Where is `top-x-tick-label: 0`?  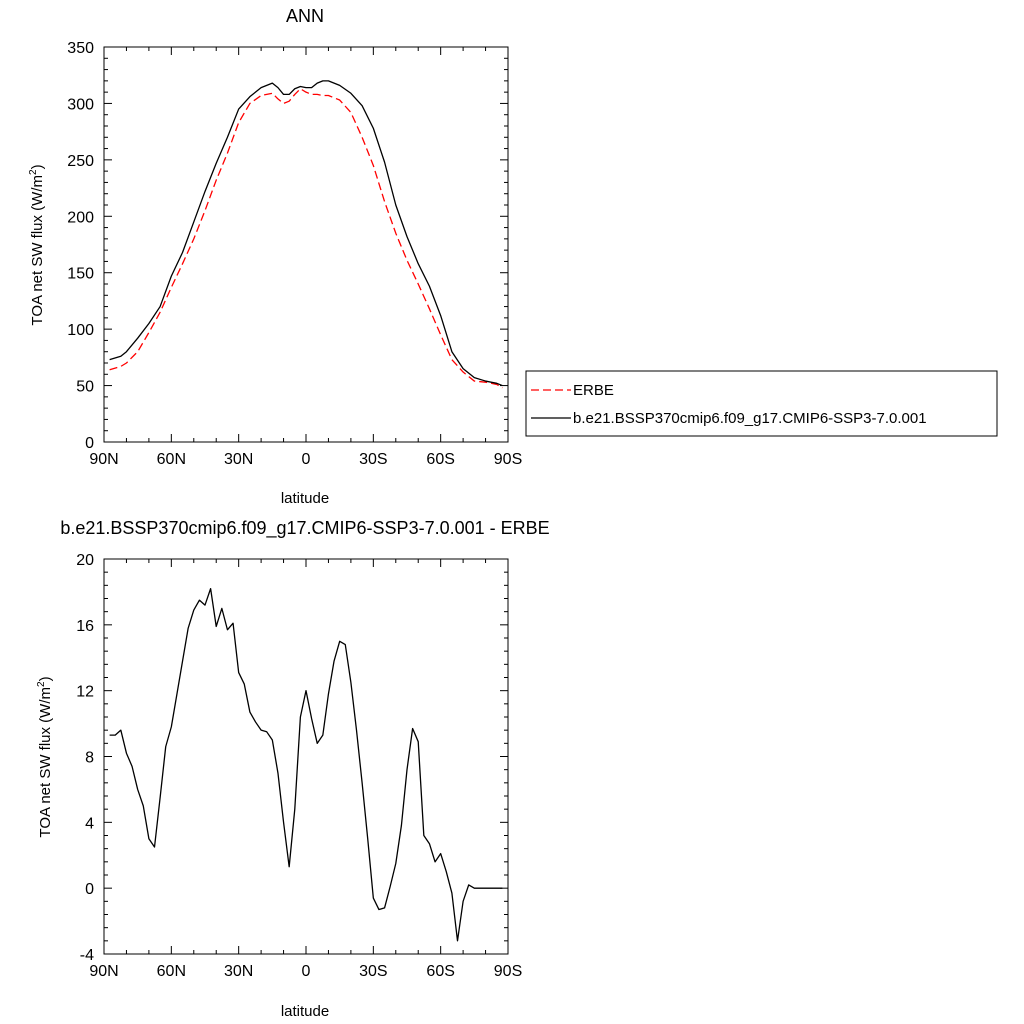 top-x-tick-label: 0 is located at coordinates (306, 459).